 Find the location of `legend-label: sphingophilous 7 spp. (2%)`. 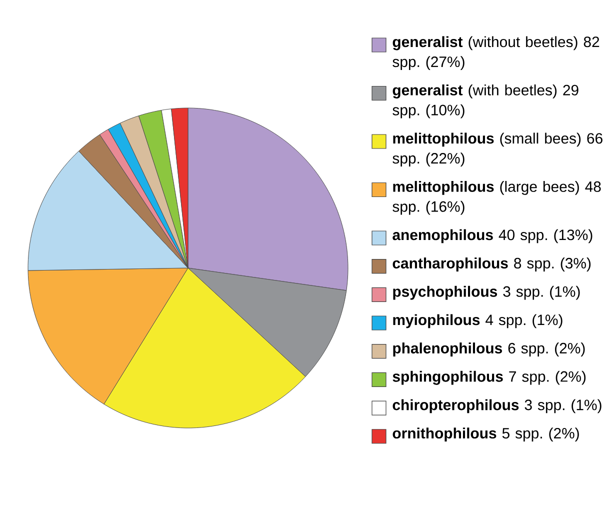

legend-label: sphingophilous 7 spp. (2%) is located at coordinates (489, 377).